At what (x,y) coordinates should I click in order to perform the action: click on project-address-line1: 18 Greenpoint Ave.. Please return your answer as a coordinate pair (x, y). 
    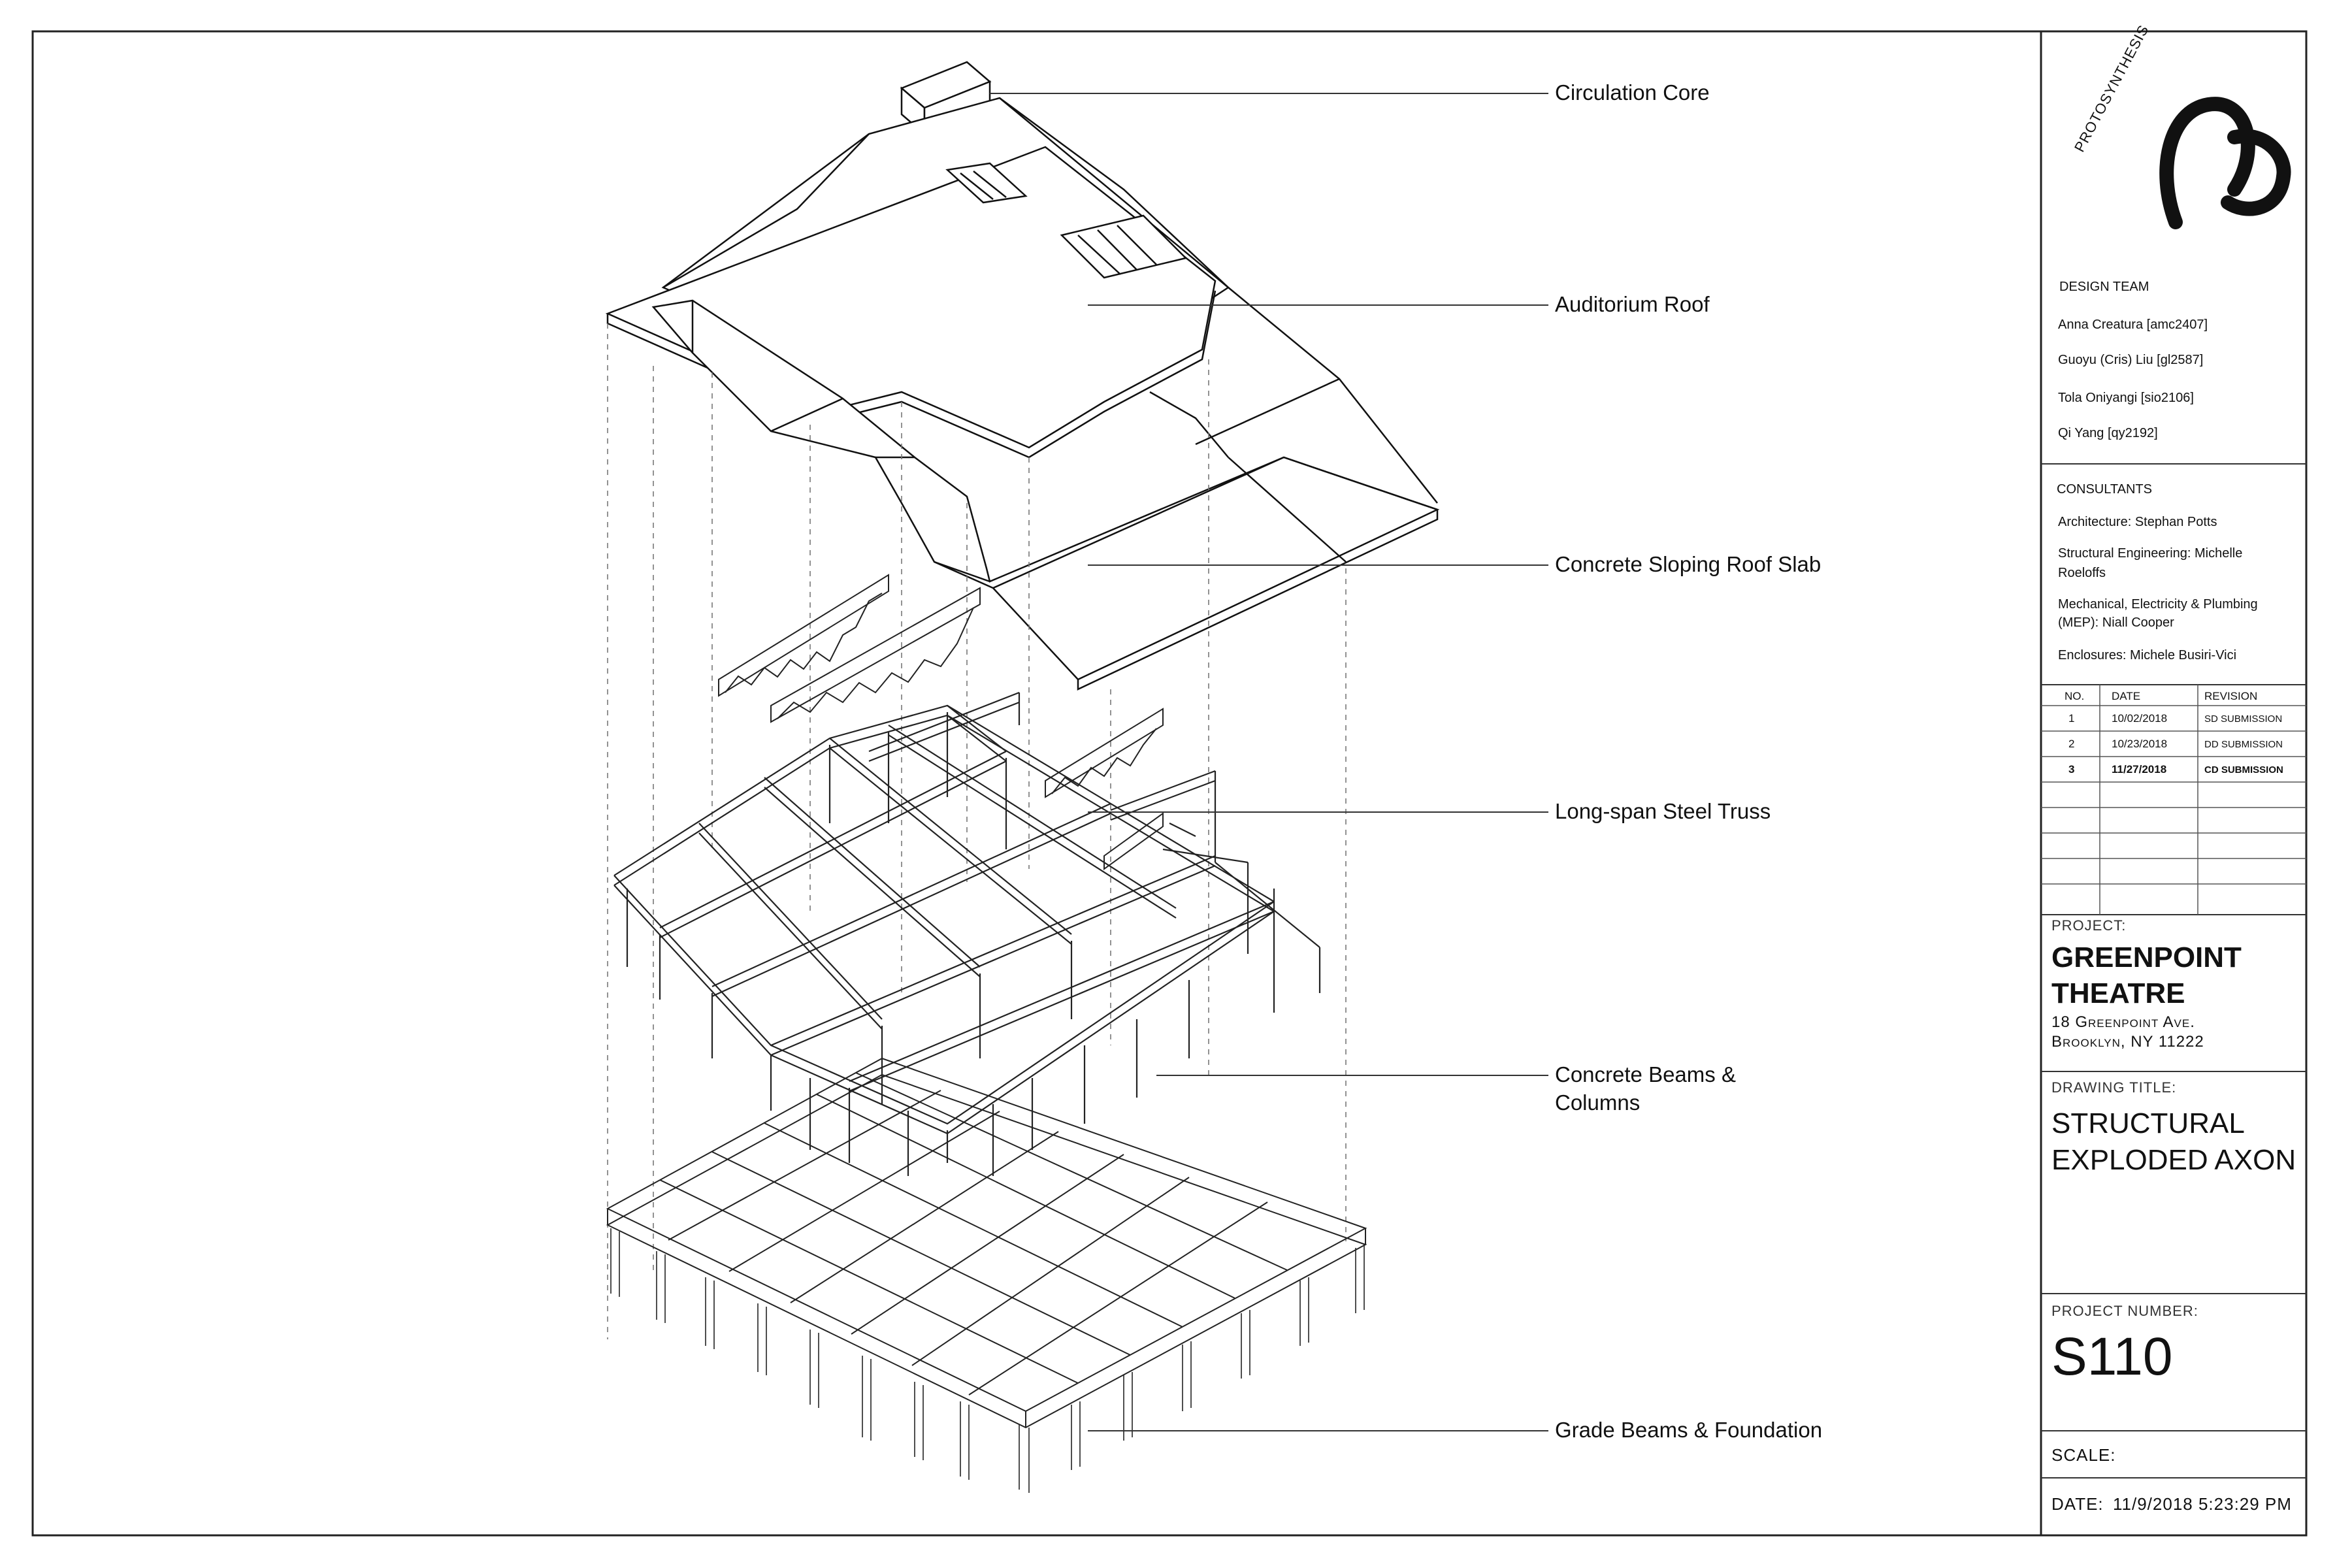
    Looking at the image, I should click on (2123, 1022).